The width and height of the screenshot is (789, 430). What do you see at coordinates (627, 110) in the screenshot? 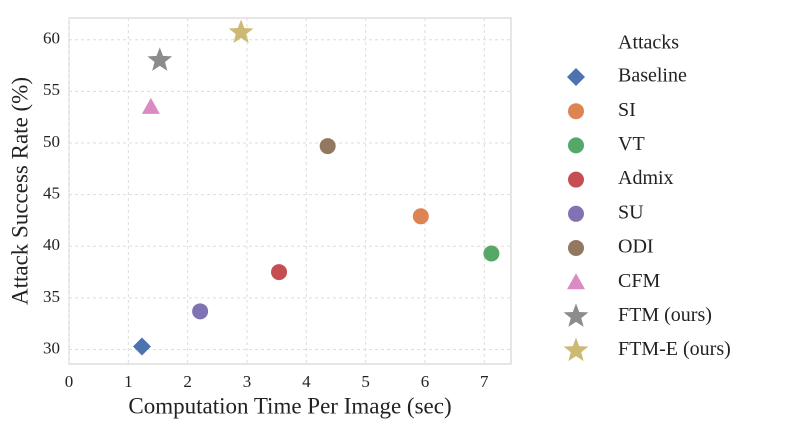
I see `legend-label: SI` at bounding box center [627, 110].